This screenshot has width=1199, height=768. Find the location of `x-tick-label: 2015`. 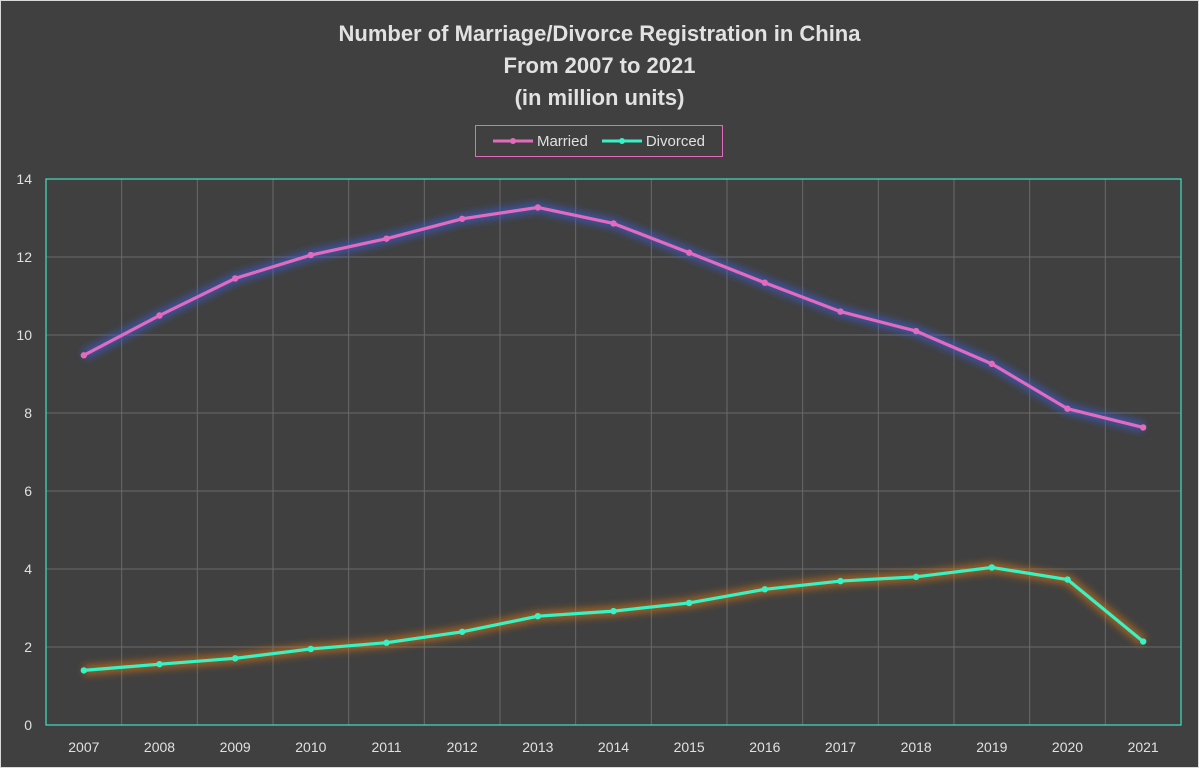

x-tick-label: 2015 is located at coordinates (689, 747).